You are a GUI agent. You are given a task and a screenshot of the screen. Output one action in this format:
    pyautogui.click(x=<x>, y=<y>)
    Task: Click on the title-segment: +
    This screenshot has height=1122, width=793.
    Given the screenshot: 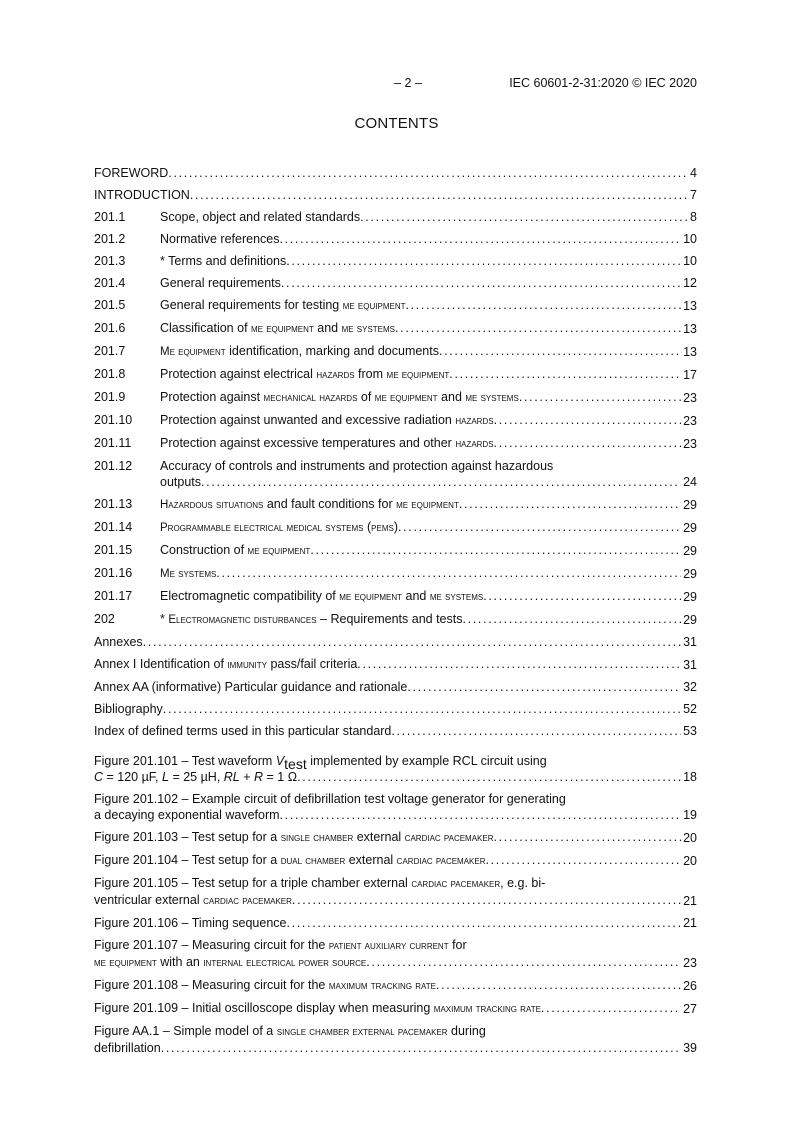 What is the action you would take?
    pyautogui.click(x=247, y=777)
    